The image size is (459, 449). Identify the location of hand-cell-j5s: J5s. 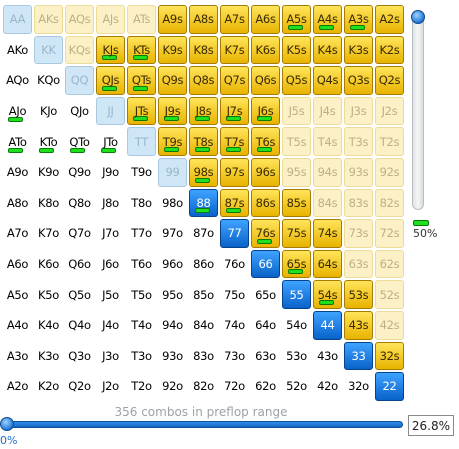
(296, 111).